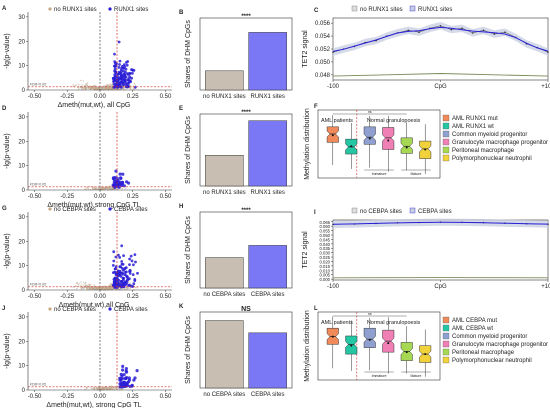 The image size is (550, 408). I want to click on bar-category-label: no CEBPA sites, so click(224, 295).